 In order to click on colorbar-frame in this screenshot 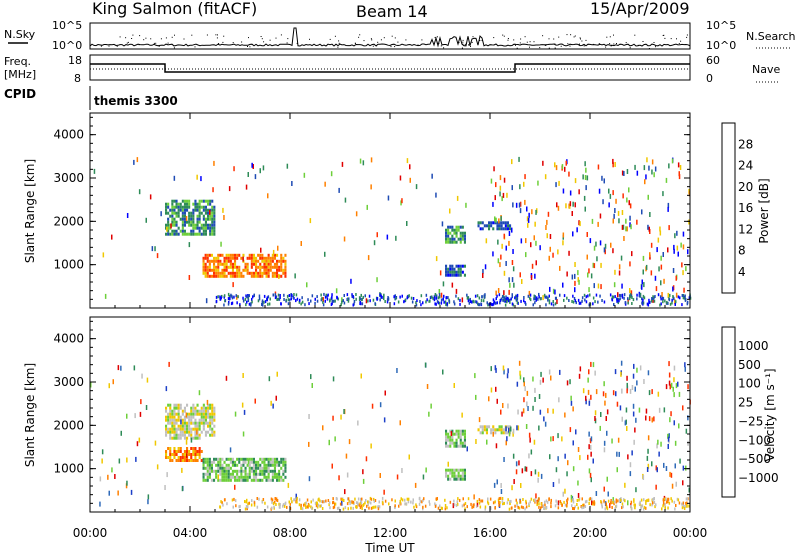, I will do `click(728, 412)`.